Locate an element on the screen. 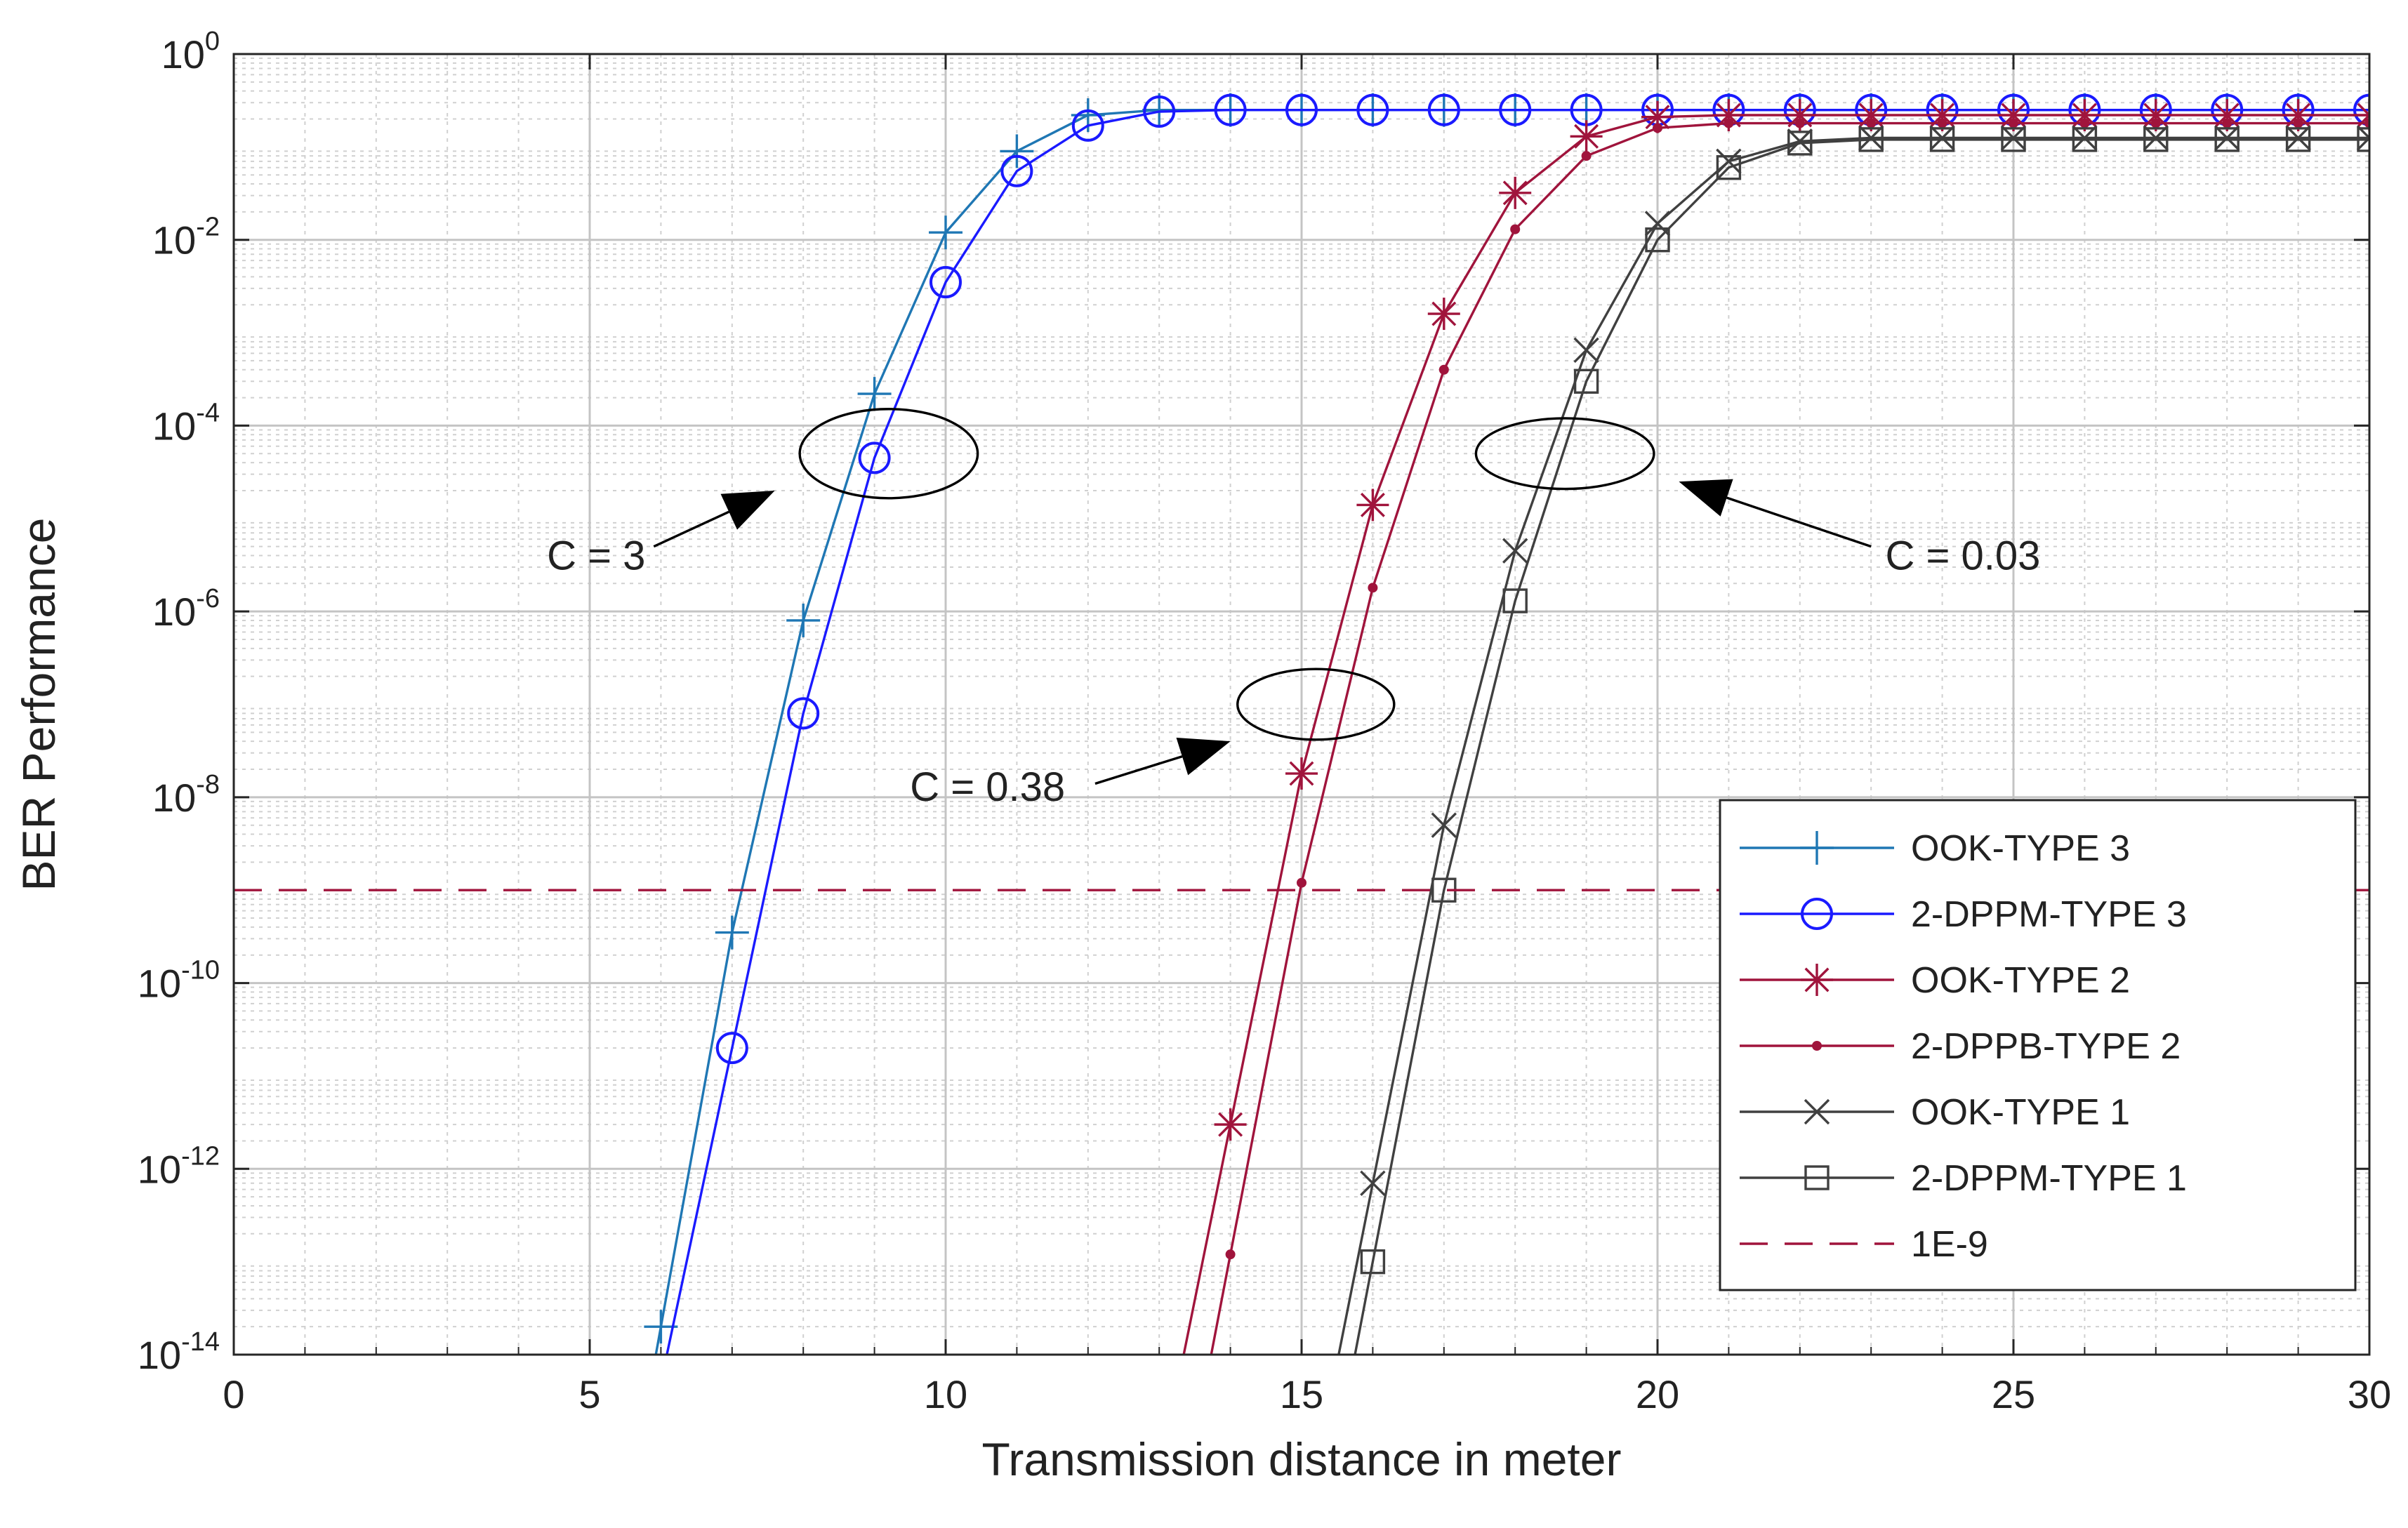  legend-entry: 1E-9 is located at coordinates (1864, 1244).